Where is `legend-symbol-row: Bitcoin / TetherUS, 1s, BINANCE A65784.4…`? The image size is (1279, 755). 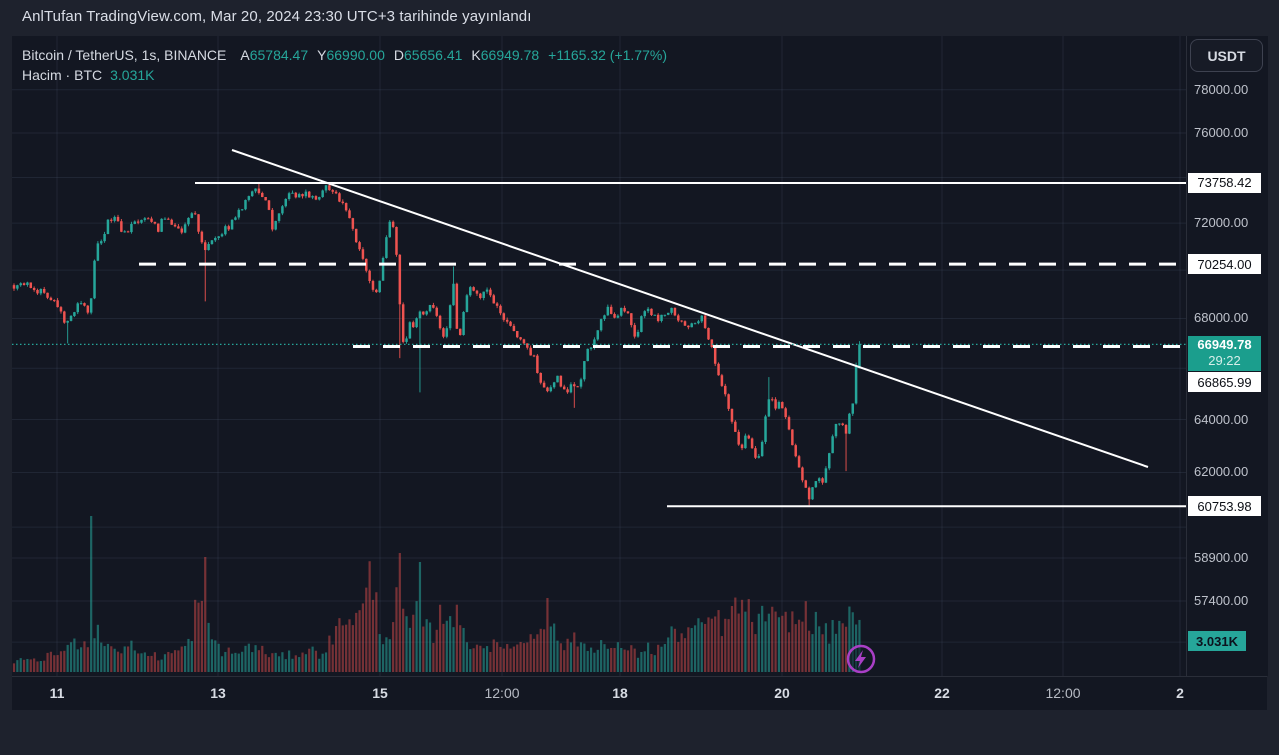
legend-symbol-row: Bitcoin / TetherUS, 1s, BINANCE A65784.4… is located at coordinates (349, 55).